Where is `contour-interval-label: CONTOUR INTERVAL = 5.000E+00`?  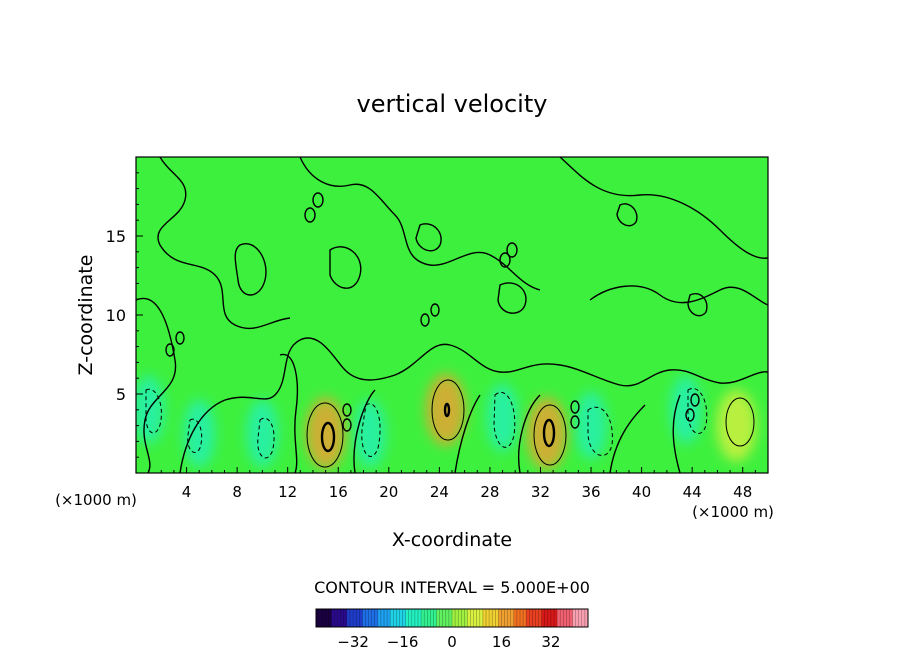 contour-interval-label: CONTOUR INTERVAL = 5.000E+00 is located at coordinates (452, 587).